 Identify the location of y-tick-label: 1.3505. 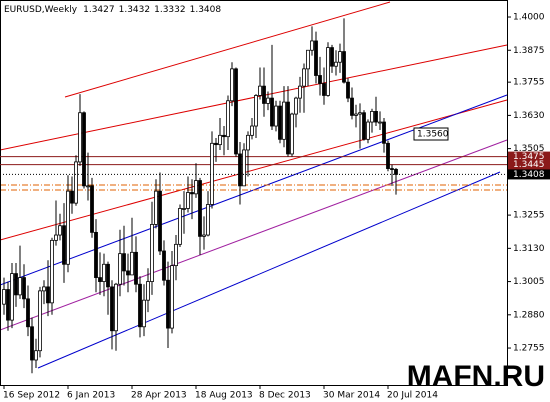
(529, 149).